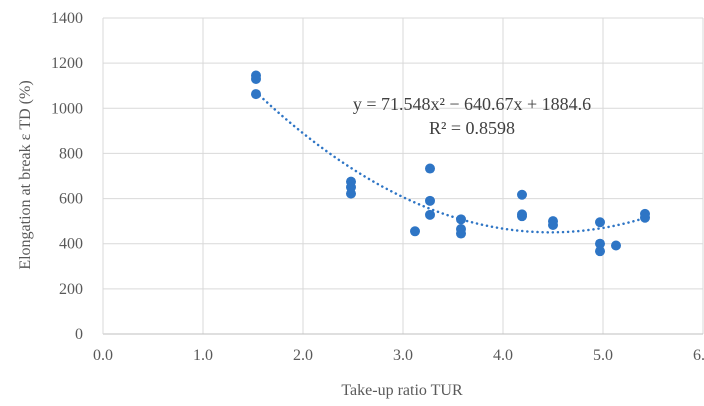 The width and height of the screenshot is (704, 406). What do you see at coordinates (103, 355) in the screenshot?
I see `x-tick-label: 0.0` at bounding box center [103, 355].